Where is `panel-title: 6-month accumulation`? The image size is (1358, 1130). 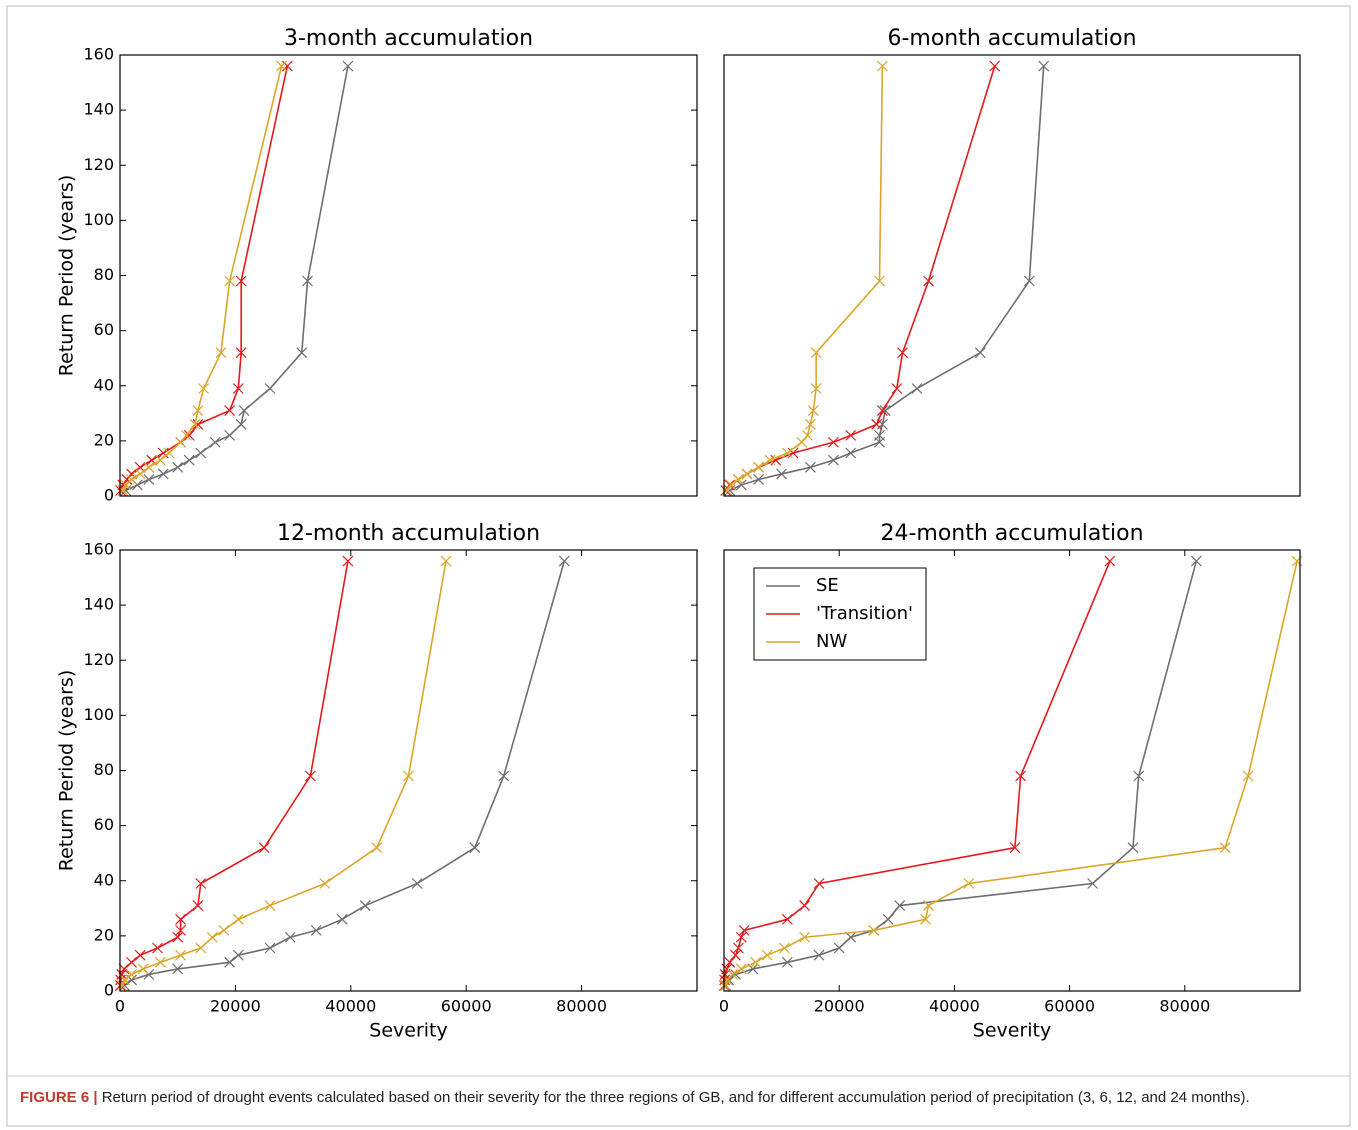
panel-title: 6-month accumulation is located at coordinates (1011, 38).